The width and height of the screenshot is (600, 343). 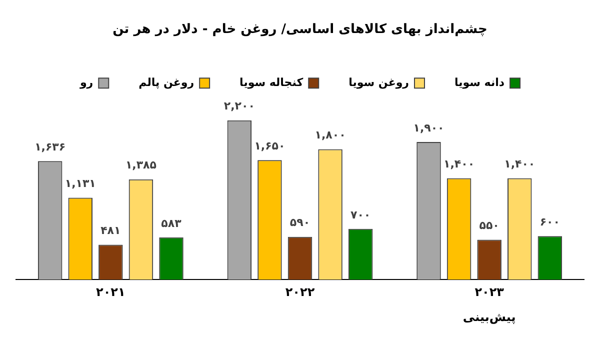 What do you see at coordinates (110, 231) in the screenshot?
I see `data-label: ۴۸۱` at bounding box center [110, 231].